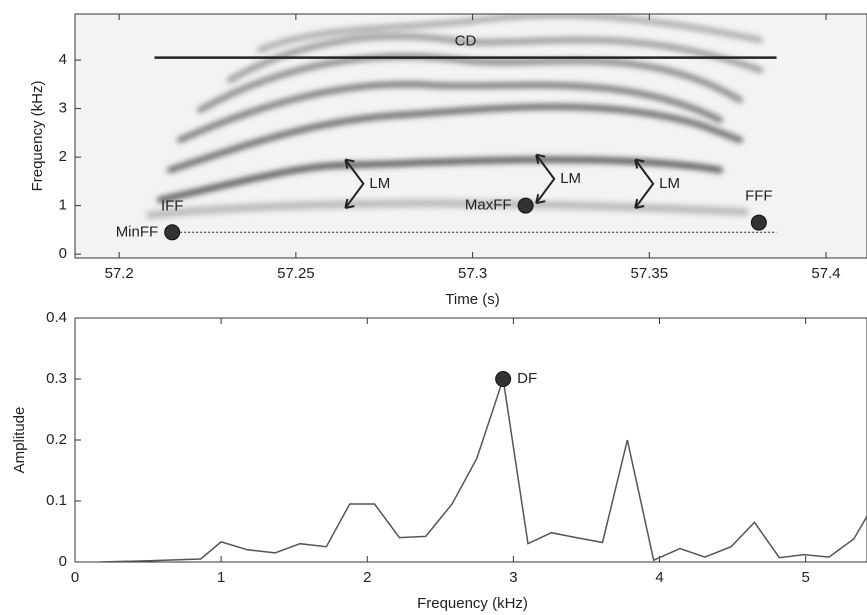 This screenshot has width=867, height=615. What do you see at coordinates (759, 196) in the screenshot?
I see `annotation-label: FFF` at bounding box center [759, 196].